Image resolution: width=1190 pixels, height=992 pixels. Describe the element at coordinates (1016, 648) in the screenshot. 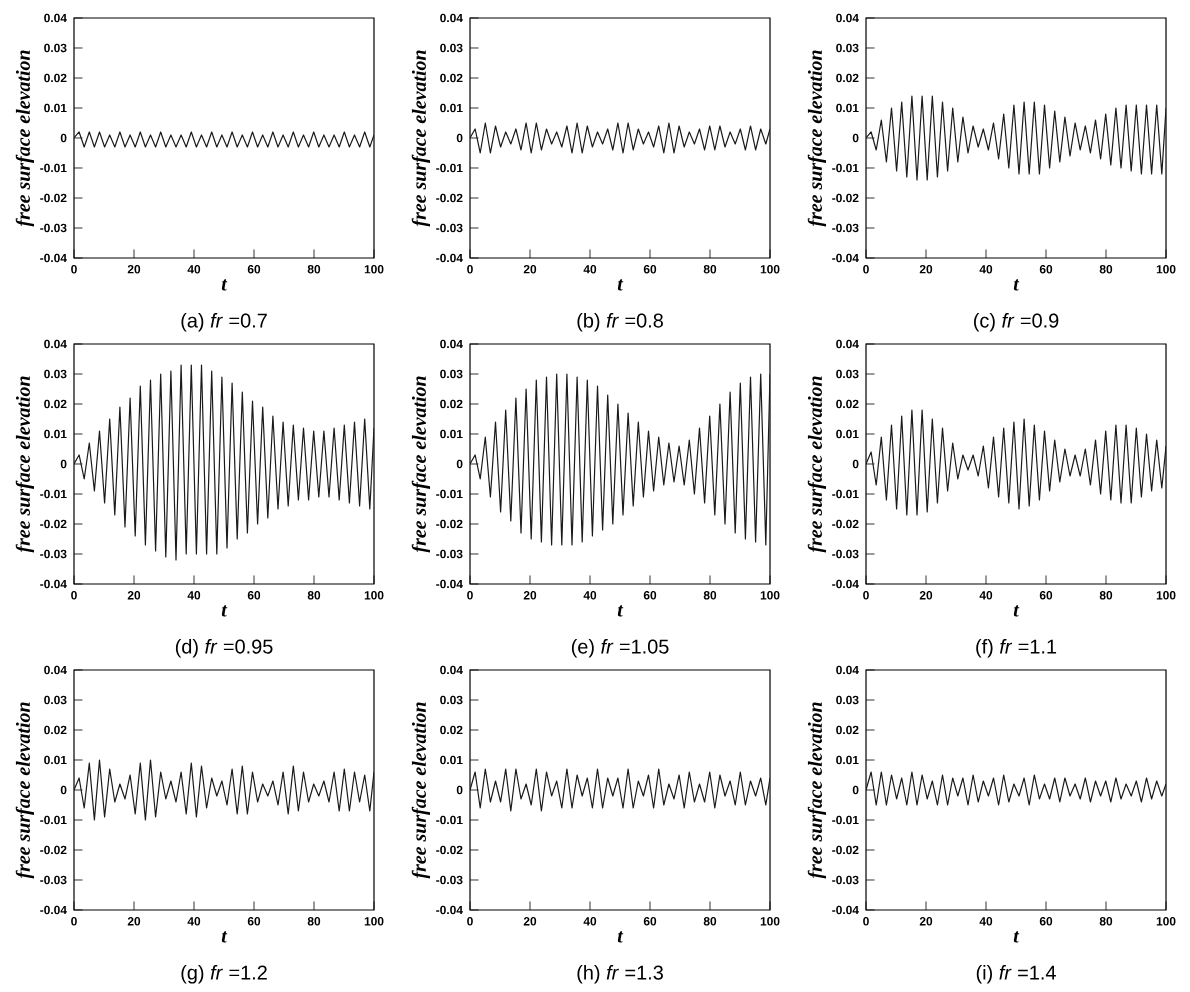

I see `text: (f) fr =1.1` at that location.